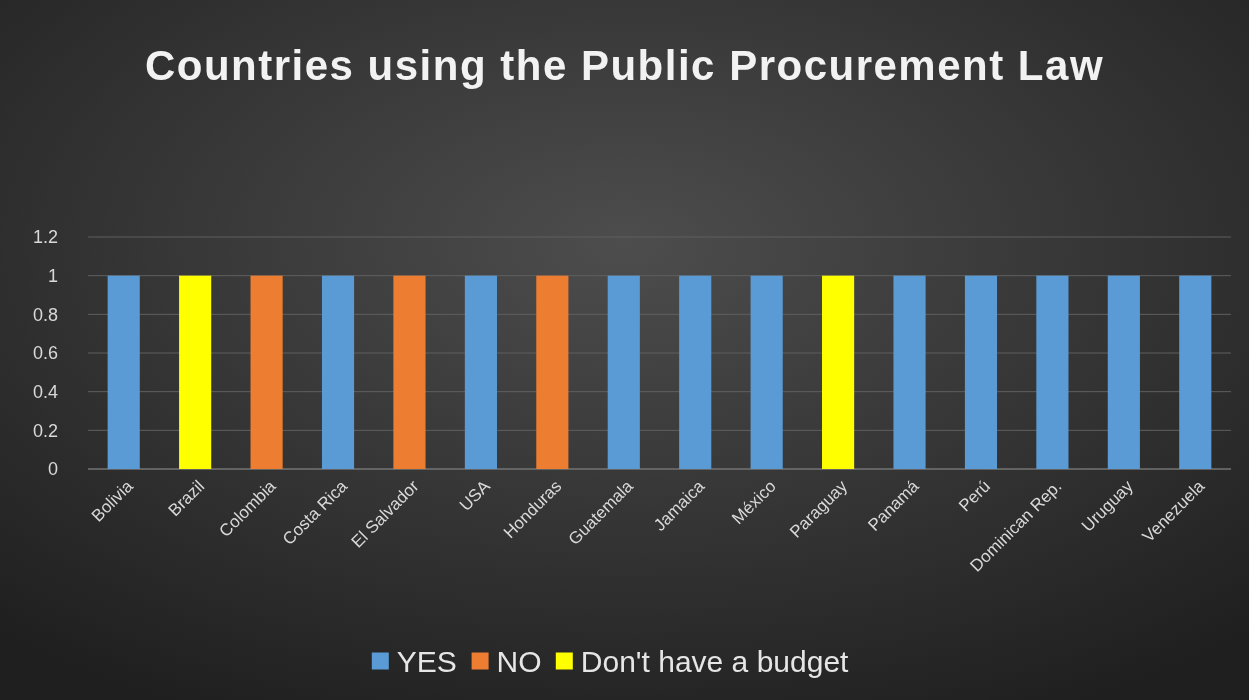 Image resolution: width=1249 pixels, height=700 pixels. What do you see at coordinates (45, 430) in the screenshot?
I see `y-tick-label: 0.2` at bounding box center [45, 430].